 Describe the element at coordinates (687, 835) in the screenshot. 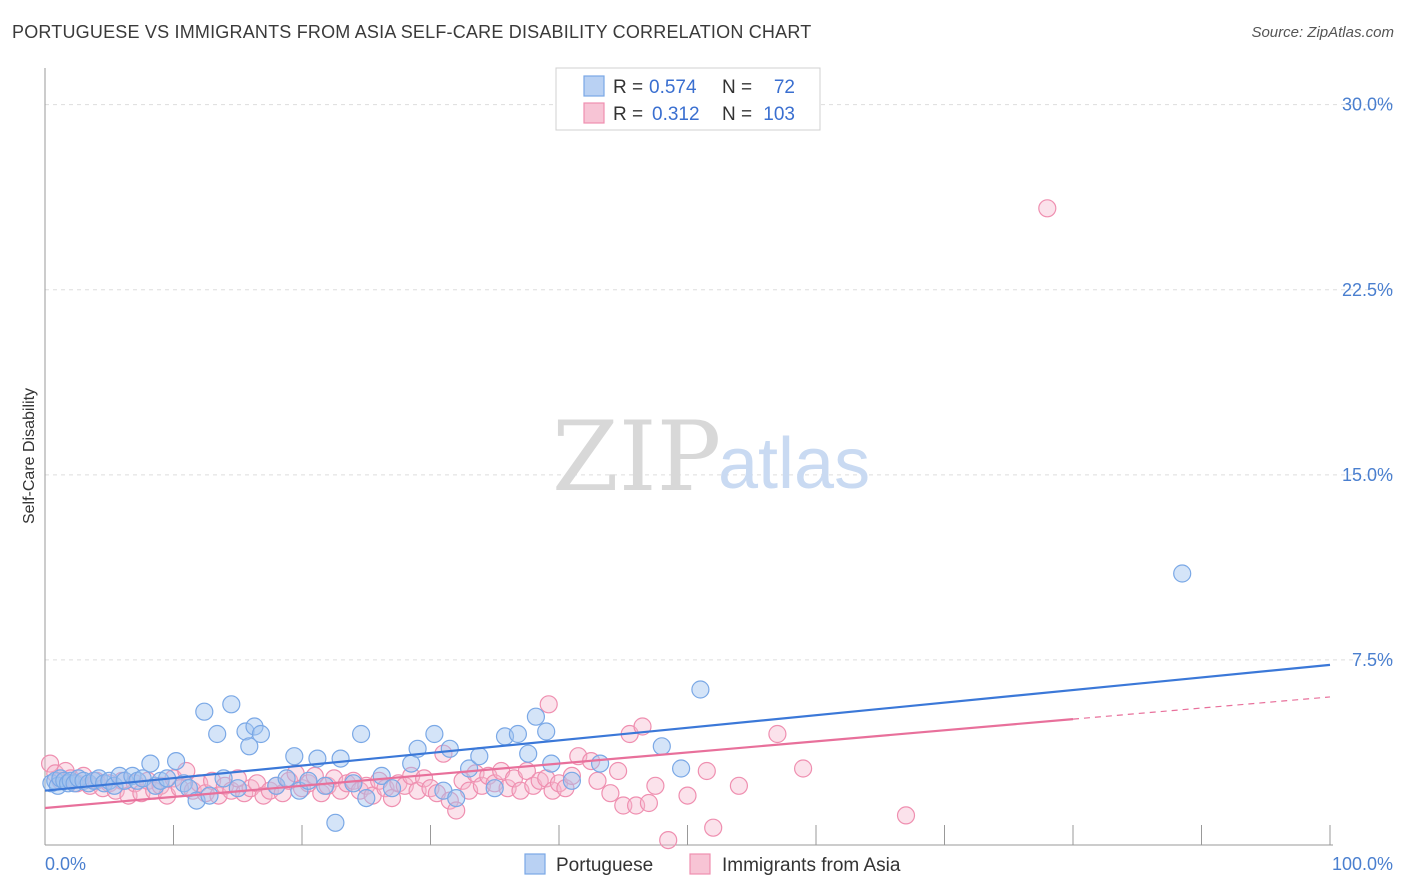

I see `x-tick-marks` at that location.